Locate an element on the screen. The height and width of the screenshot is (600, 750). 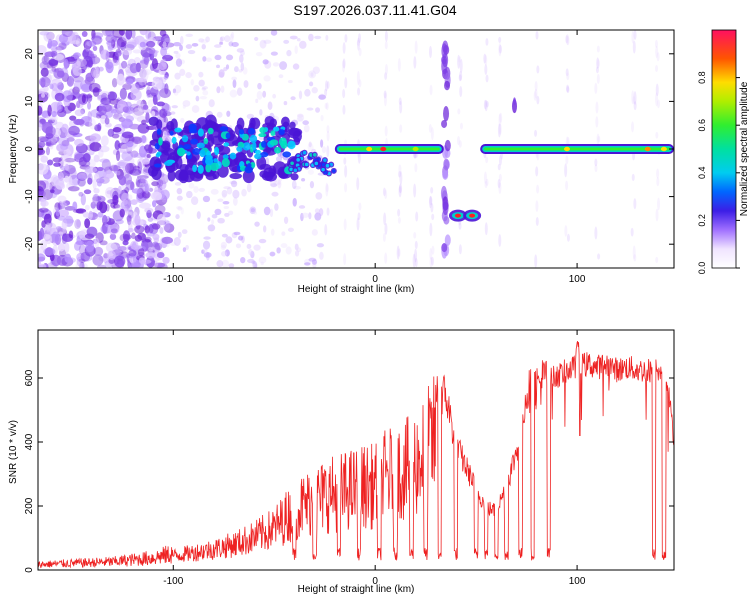
x-tick-label: 100 is located at coordinates (577, 581).